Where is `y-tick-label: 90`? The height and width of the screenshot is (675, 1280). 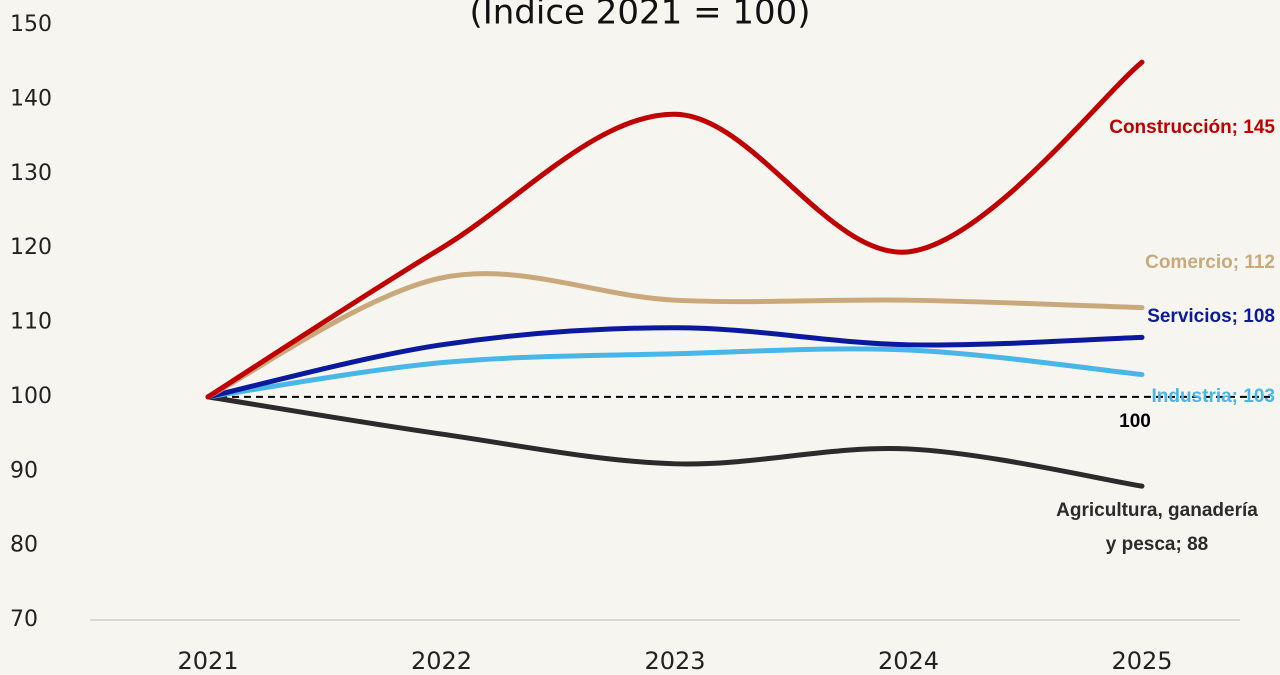 y-tick-label: 90 is located at coordinates (24, 470).